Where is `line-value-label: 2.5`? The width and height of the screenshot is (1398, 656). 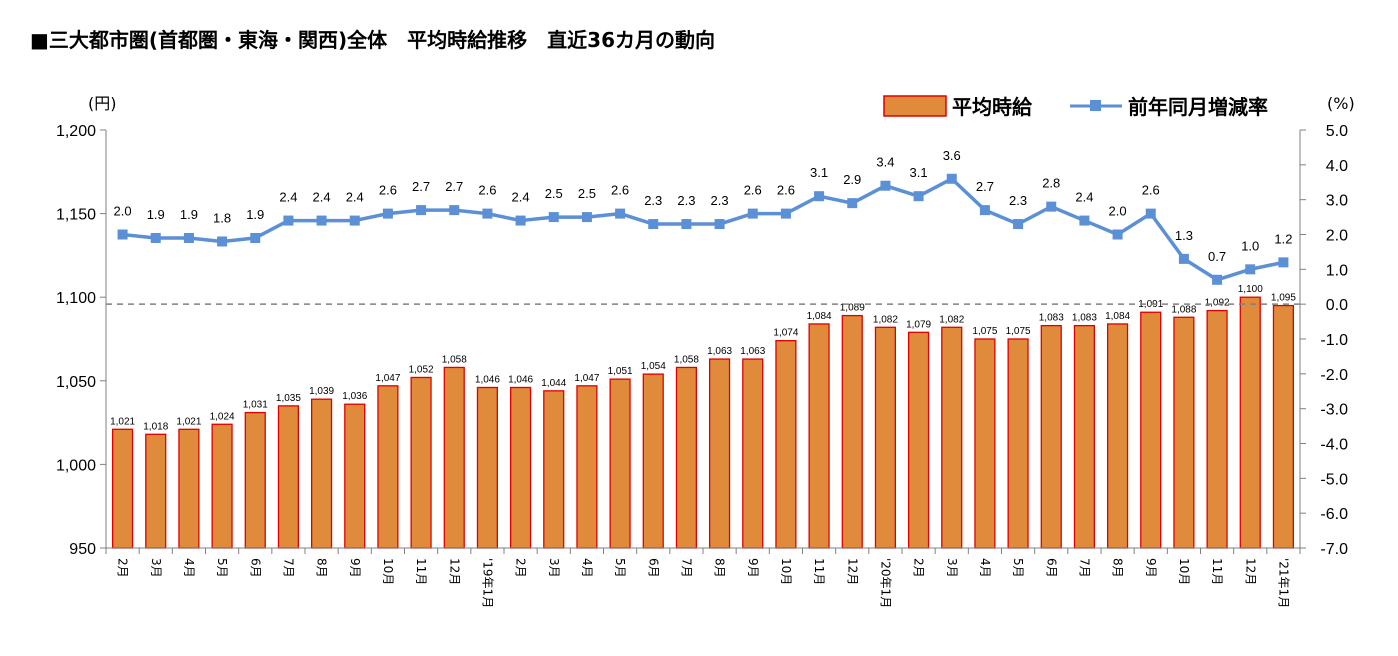
line-value-label: 2.5 is located at coordinates (587, 193).